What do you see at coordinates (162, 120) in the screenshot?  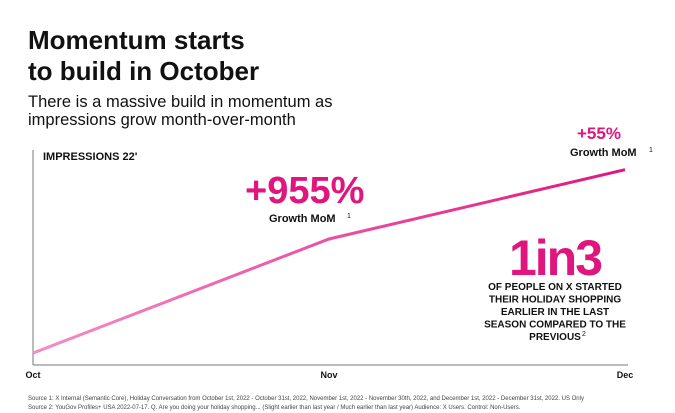 I see `subtitle: impressions grow month-over-month` at bounding box center [162, 120].